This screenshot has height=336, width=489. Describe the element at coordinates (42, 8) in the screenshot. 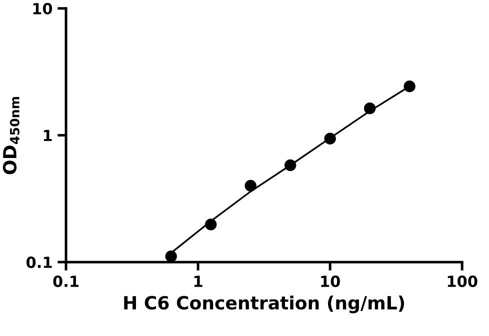

I see `y-tick-label: 10` at that location.